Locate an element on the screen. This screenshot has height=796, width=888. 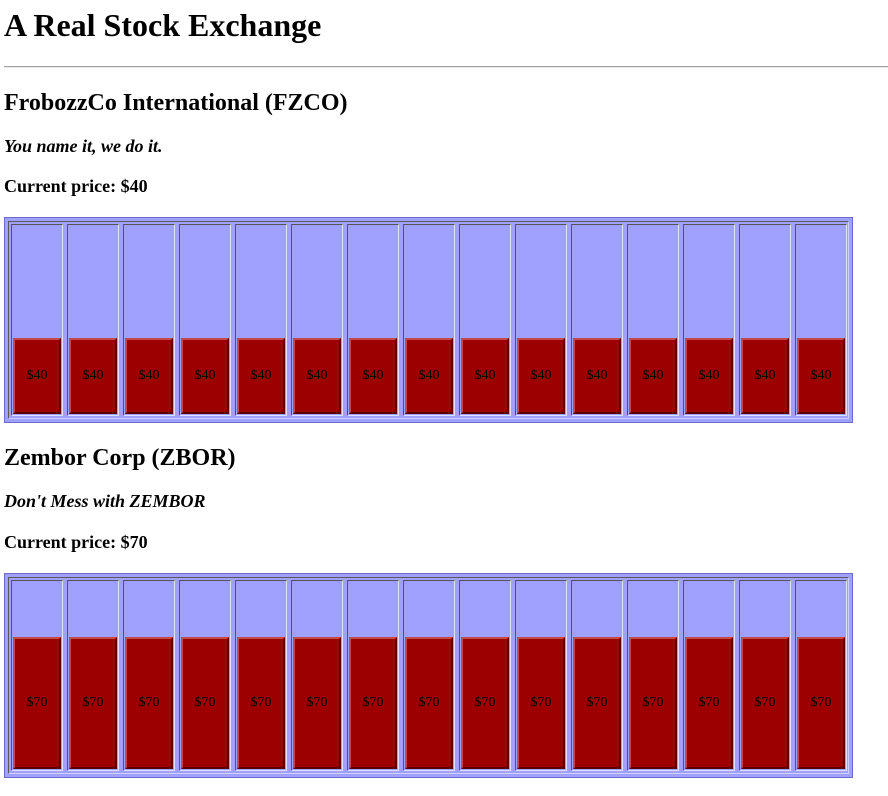
horizontal-rule is located at coordinates (446, 67).